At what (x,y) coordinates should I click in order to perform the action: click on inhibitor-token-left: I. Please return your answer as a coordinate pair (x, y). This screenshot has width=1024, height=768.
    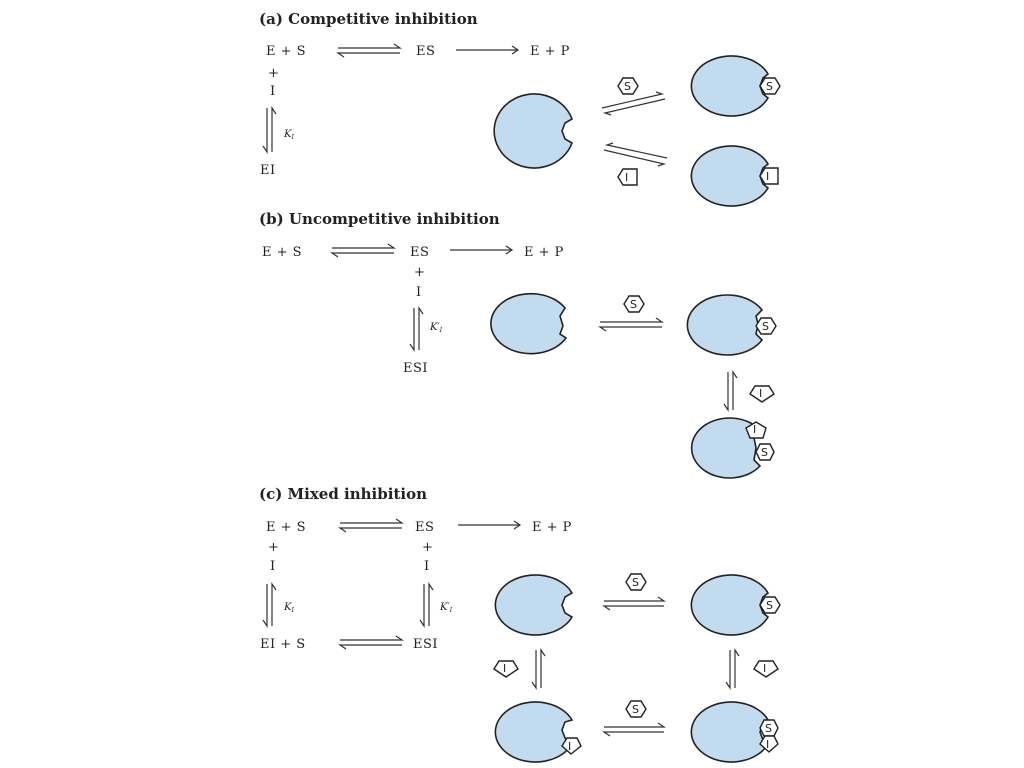
    Looking at the image, I should click on (506, 669).